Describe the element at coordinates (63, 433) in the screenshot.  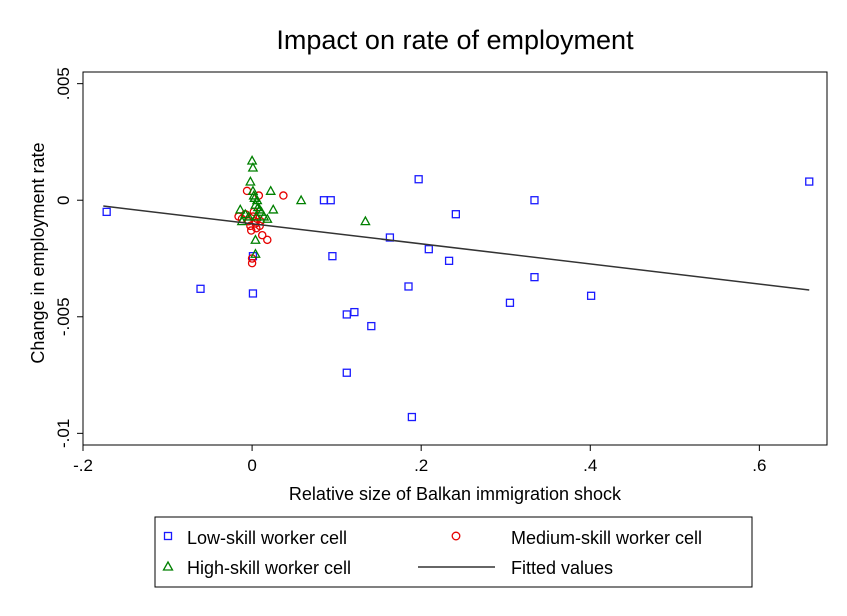
I see `y-tick-label: -.01` at that location.